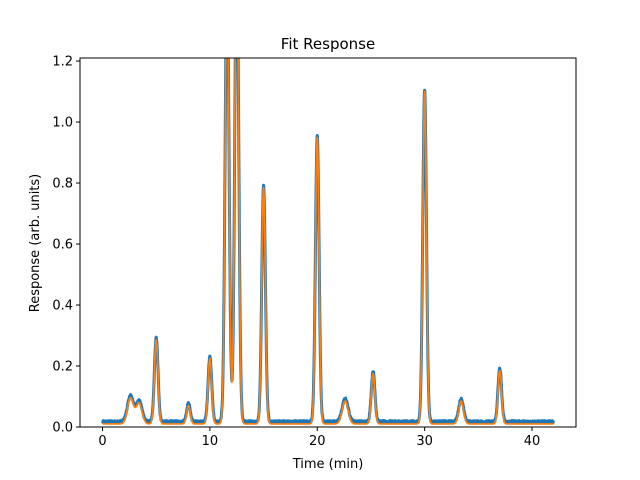 The width and height of the screenshot is (640, 480). Describe the element at coordinates (62, 245) in the screenshot. I see `y-tick-label: 0.6` at that location.